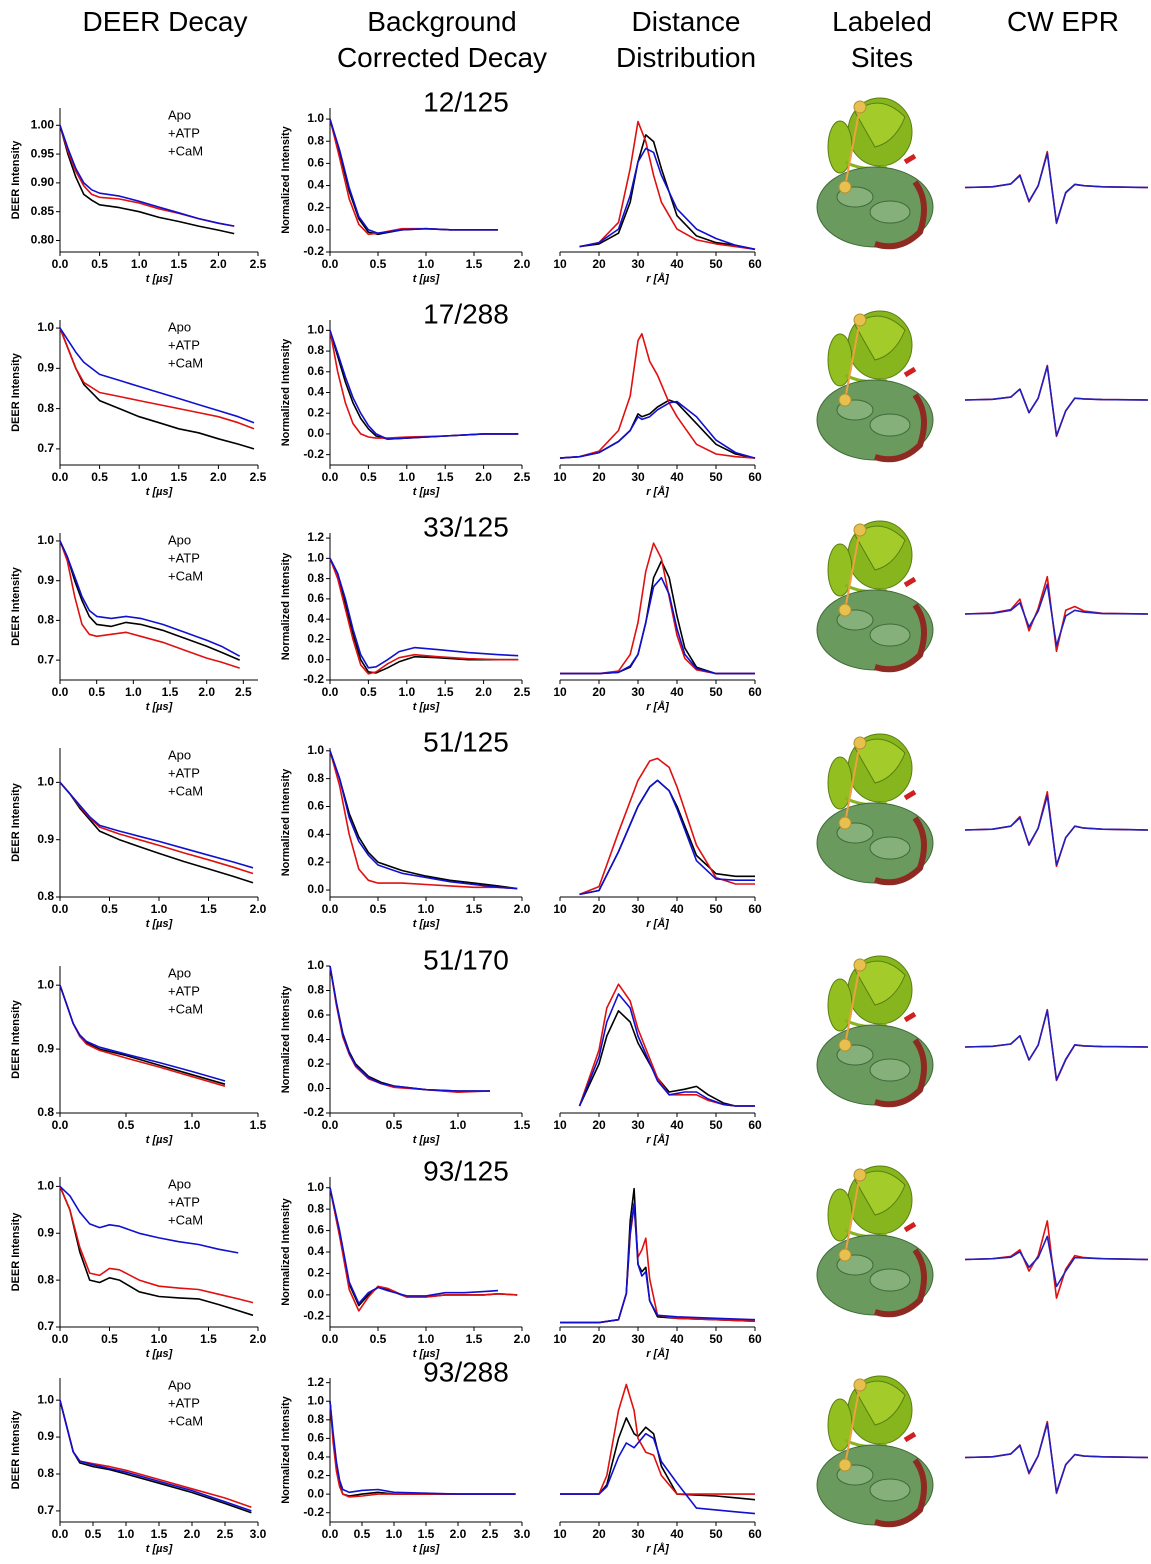 Image resolution: width=1151 pixels, height=1564 pixels. Describe the element at coordinates (466, 526) in the screenshot. I see `row-title: 33/125` at that location.